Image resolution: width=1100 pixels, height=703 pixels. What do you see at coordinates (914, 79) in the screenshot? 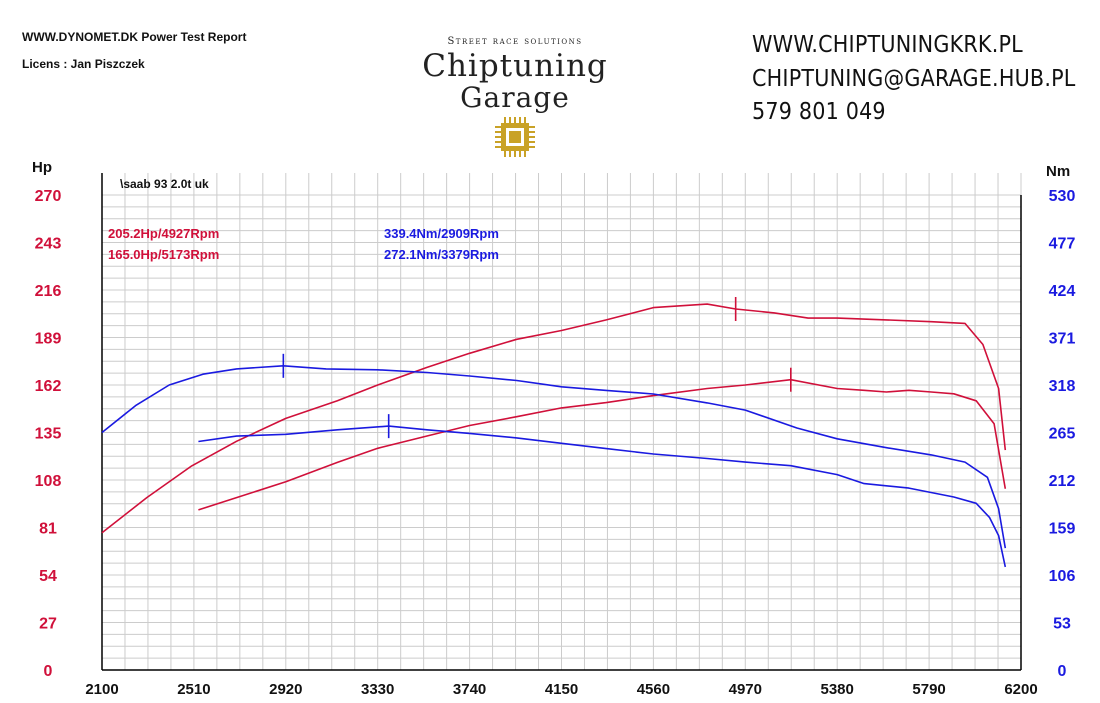
I see `email-text: CHIPTUNING@GARAGE.HUB.PL` at bounding box center [914, 79].